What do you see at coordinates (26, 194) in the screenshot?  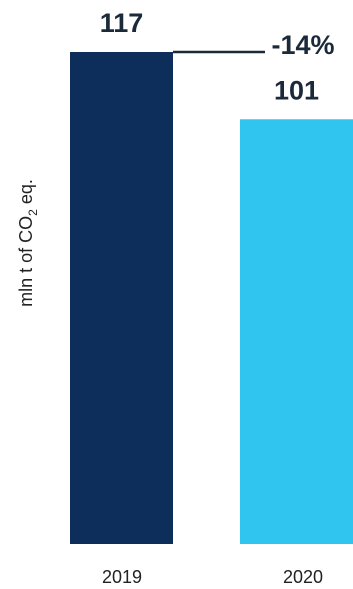 I see `y-axis-label-suffix: eq.` at bounding box center [26, 194].